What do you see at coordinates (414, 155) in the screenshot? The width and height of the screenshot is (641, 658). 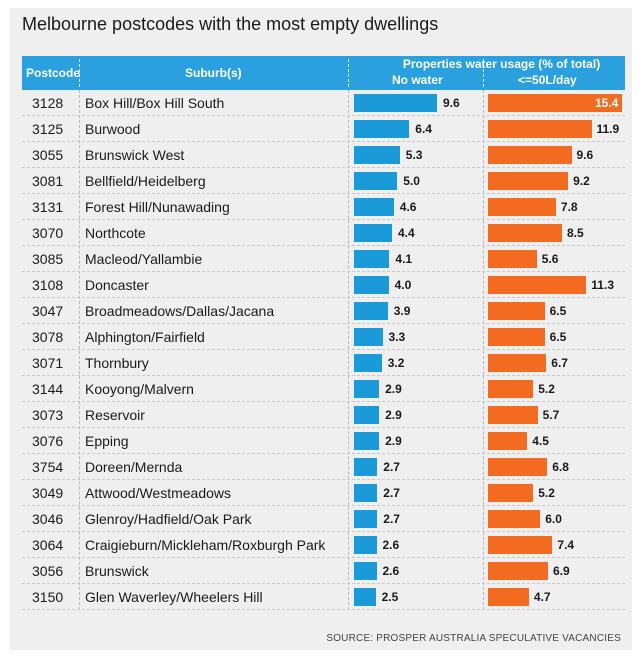 I see `no-water-value-label: 5.3` at bounding box center [414, 155].